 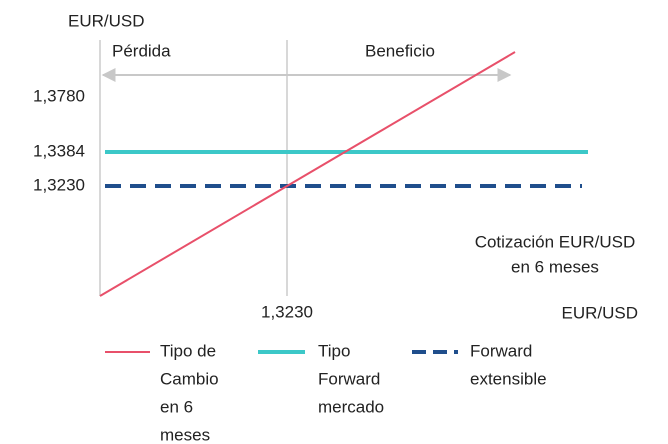 I want to click on y-label: 1,3384, so click(x=59, y=150).